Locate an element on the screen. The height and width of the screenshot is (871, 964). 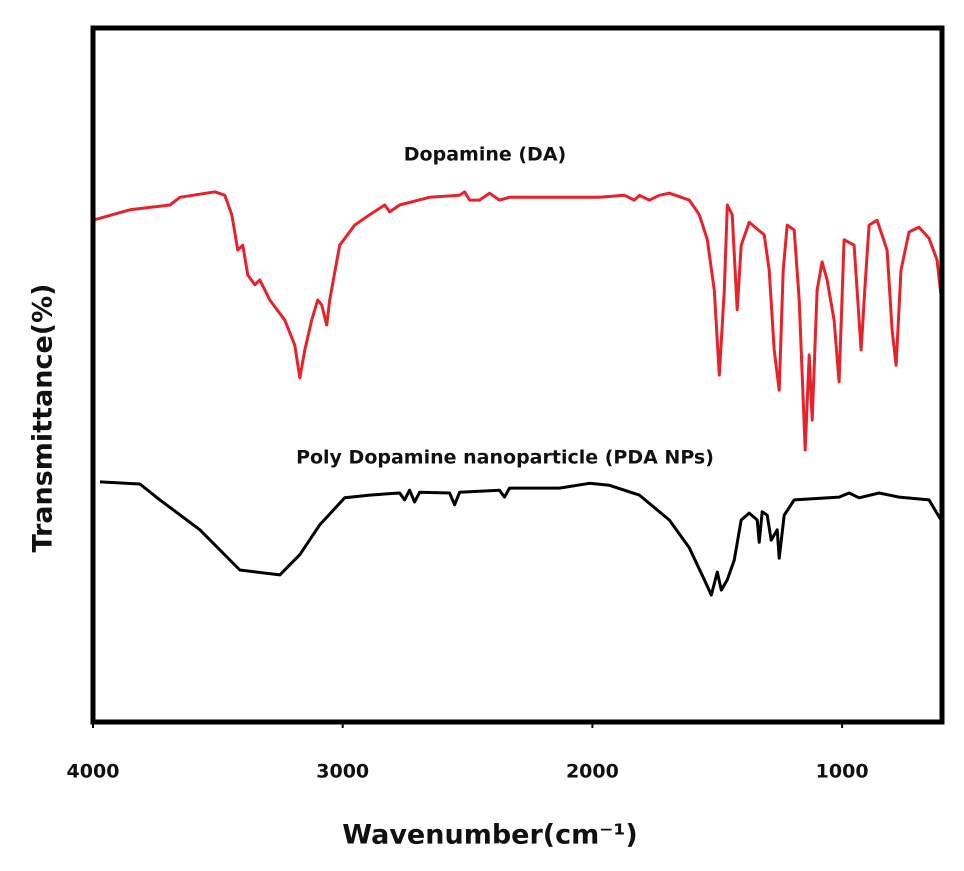
series-line is located at coordinates (521, 538).